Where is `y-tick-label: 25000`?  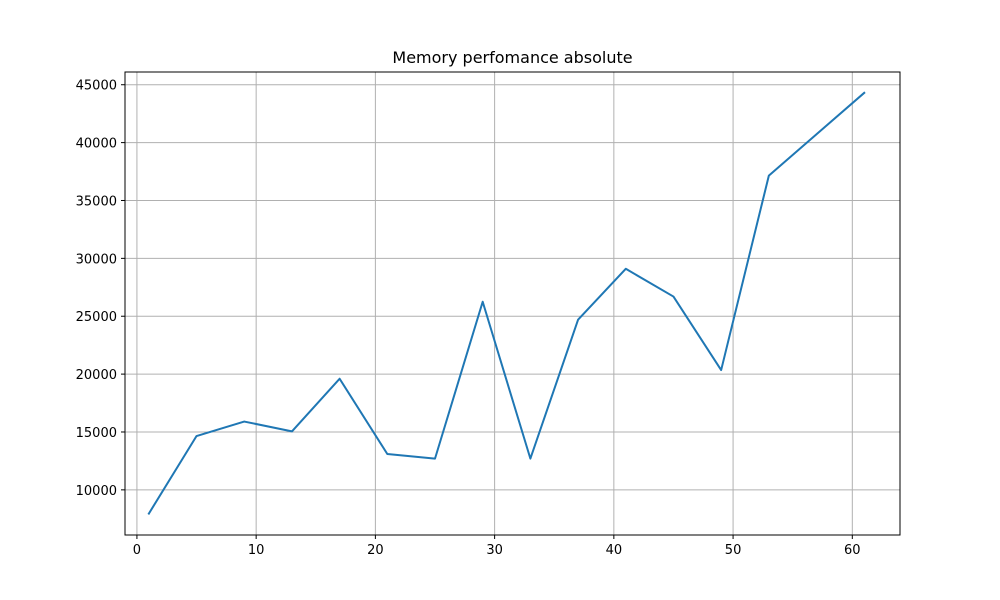 y-tick-label: 25000 is located at coordinates (96, 317).